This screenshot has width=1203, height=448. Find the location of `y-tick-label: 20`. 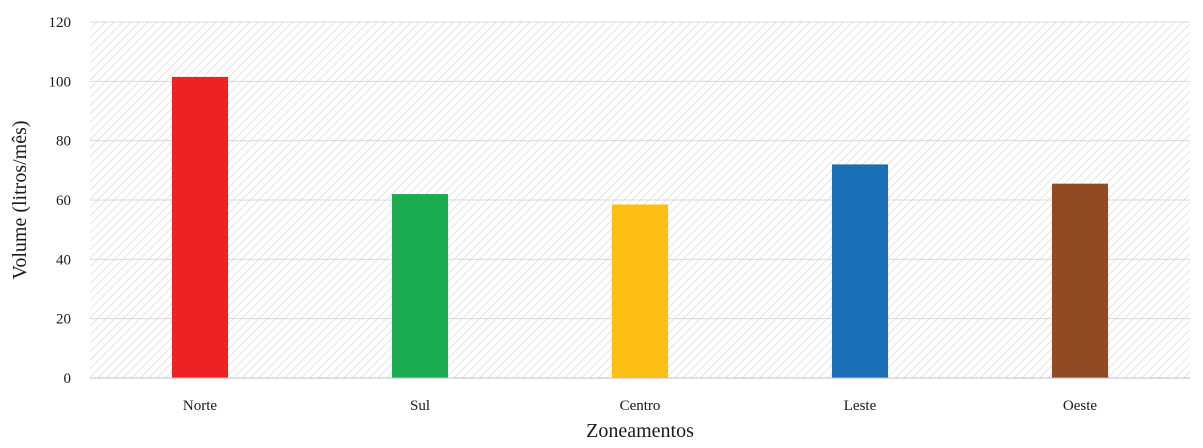

y-tick-label: 20 is located at coordinates (63, 320).